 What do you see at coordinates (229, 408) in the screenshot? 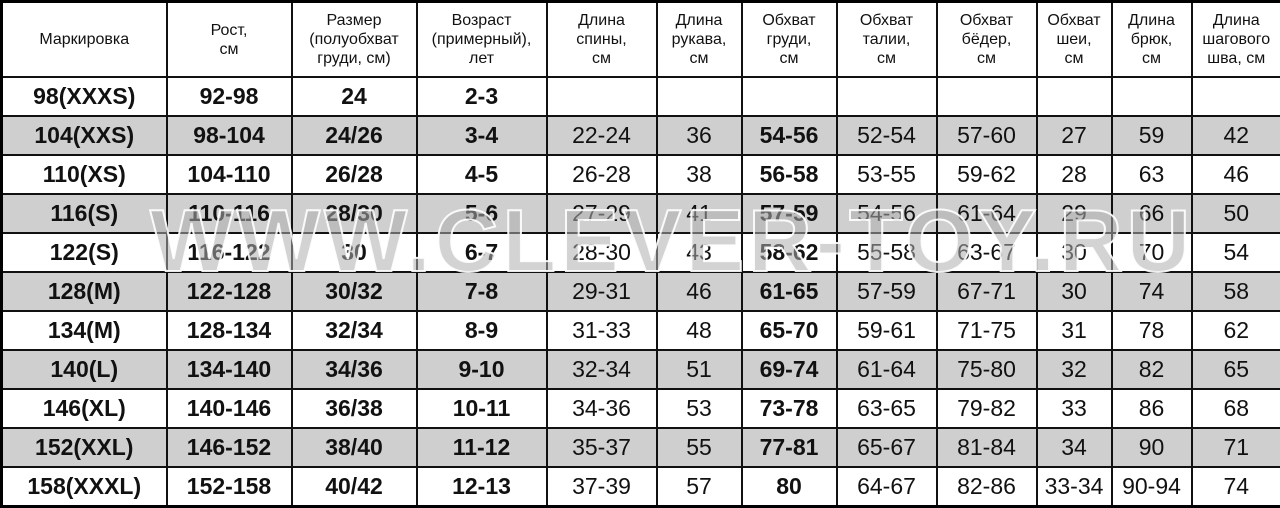
I see `table-cell: 140-146` at bounding box center [229, 408].